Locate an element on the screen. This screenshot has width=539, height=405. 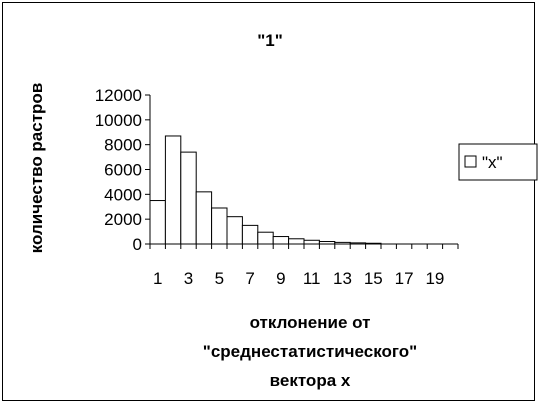
y-tick-label: 4000 is located at coordinates (123, 194).